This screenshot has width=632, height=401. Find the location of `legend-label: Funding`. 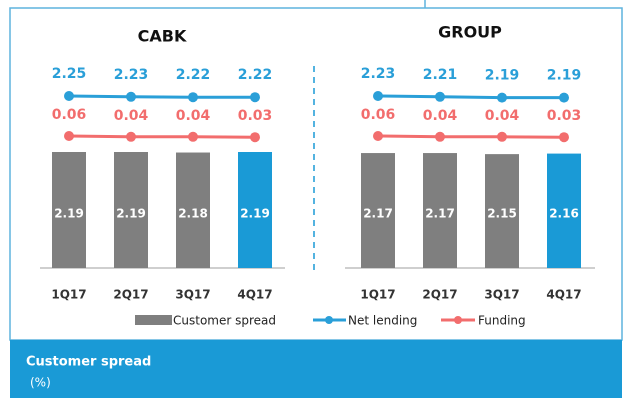

legend-label: Funding is located at coordinates (502, 321).